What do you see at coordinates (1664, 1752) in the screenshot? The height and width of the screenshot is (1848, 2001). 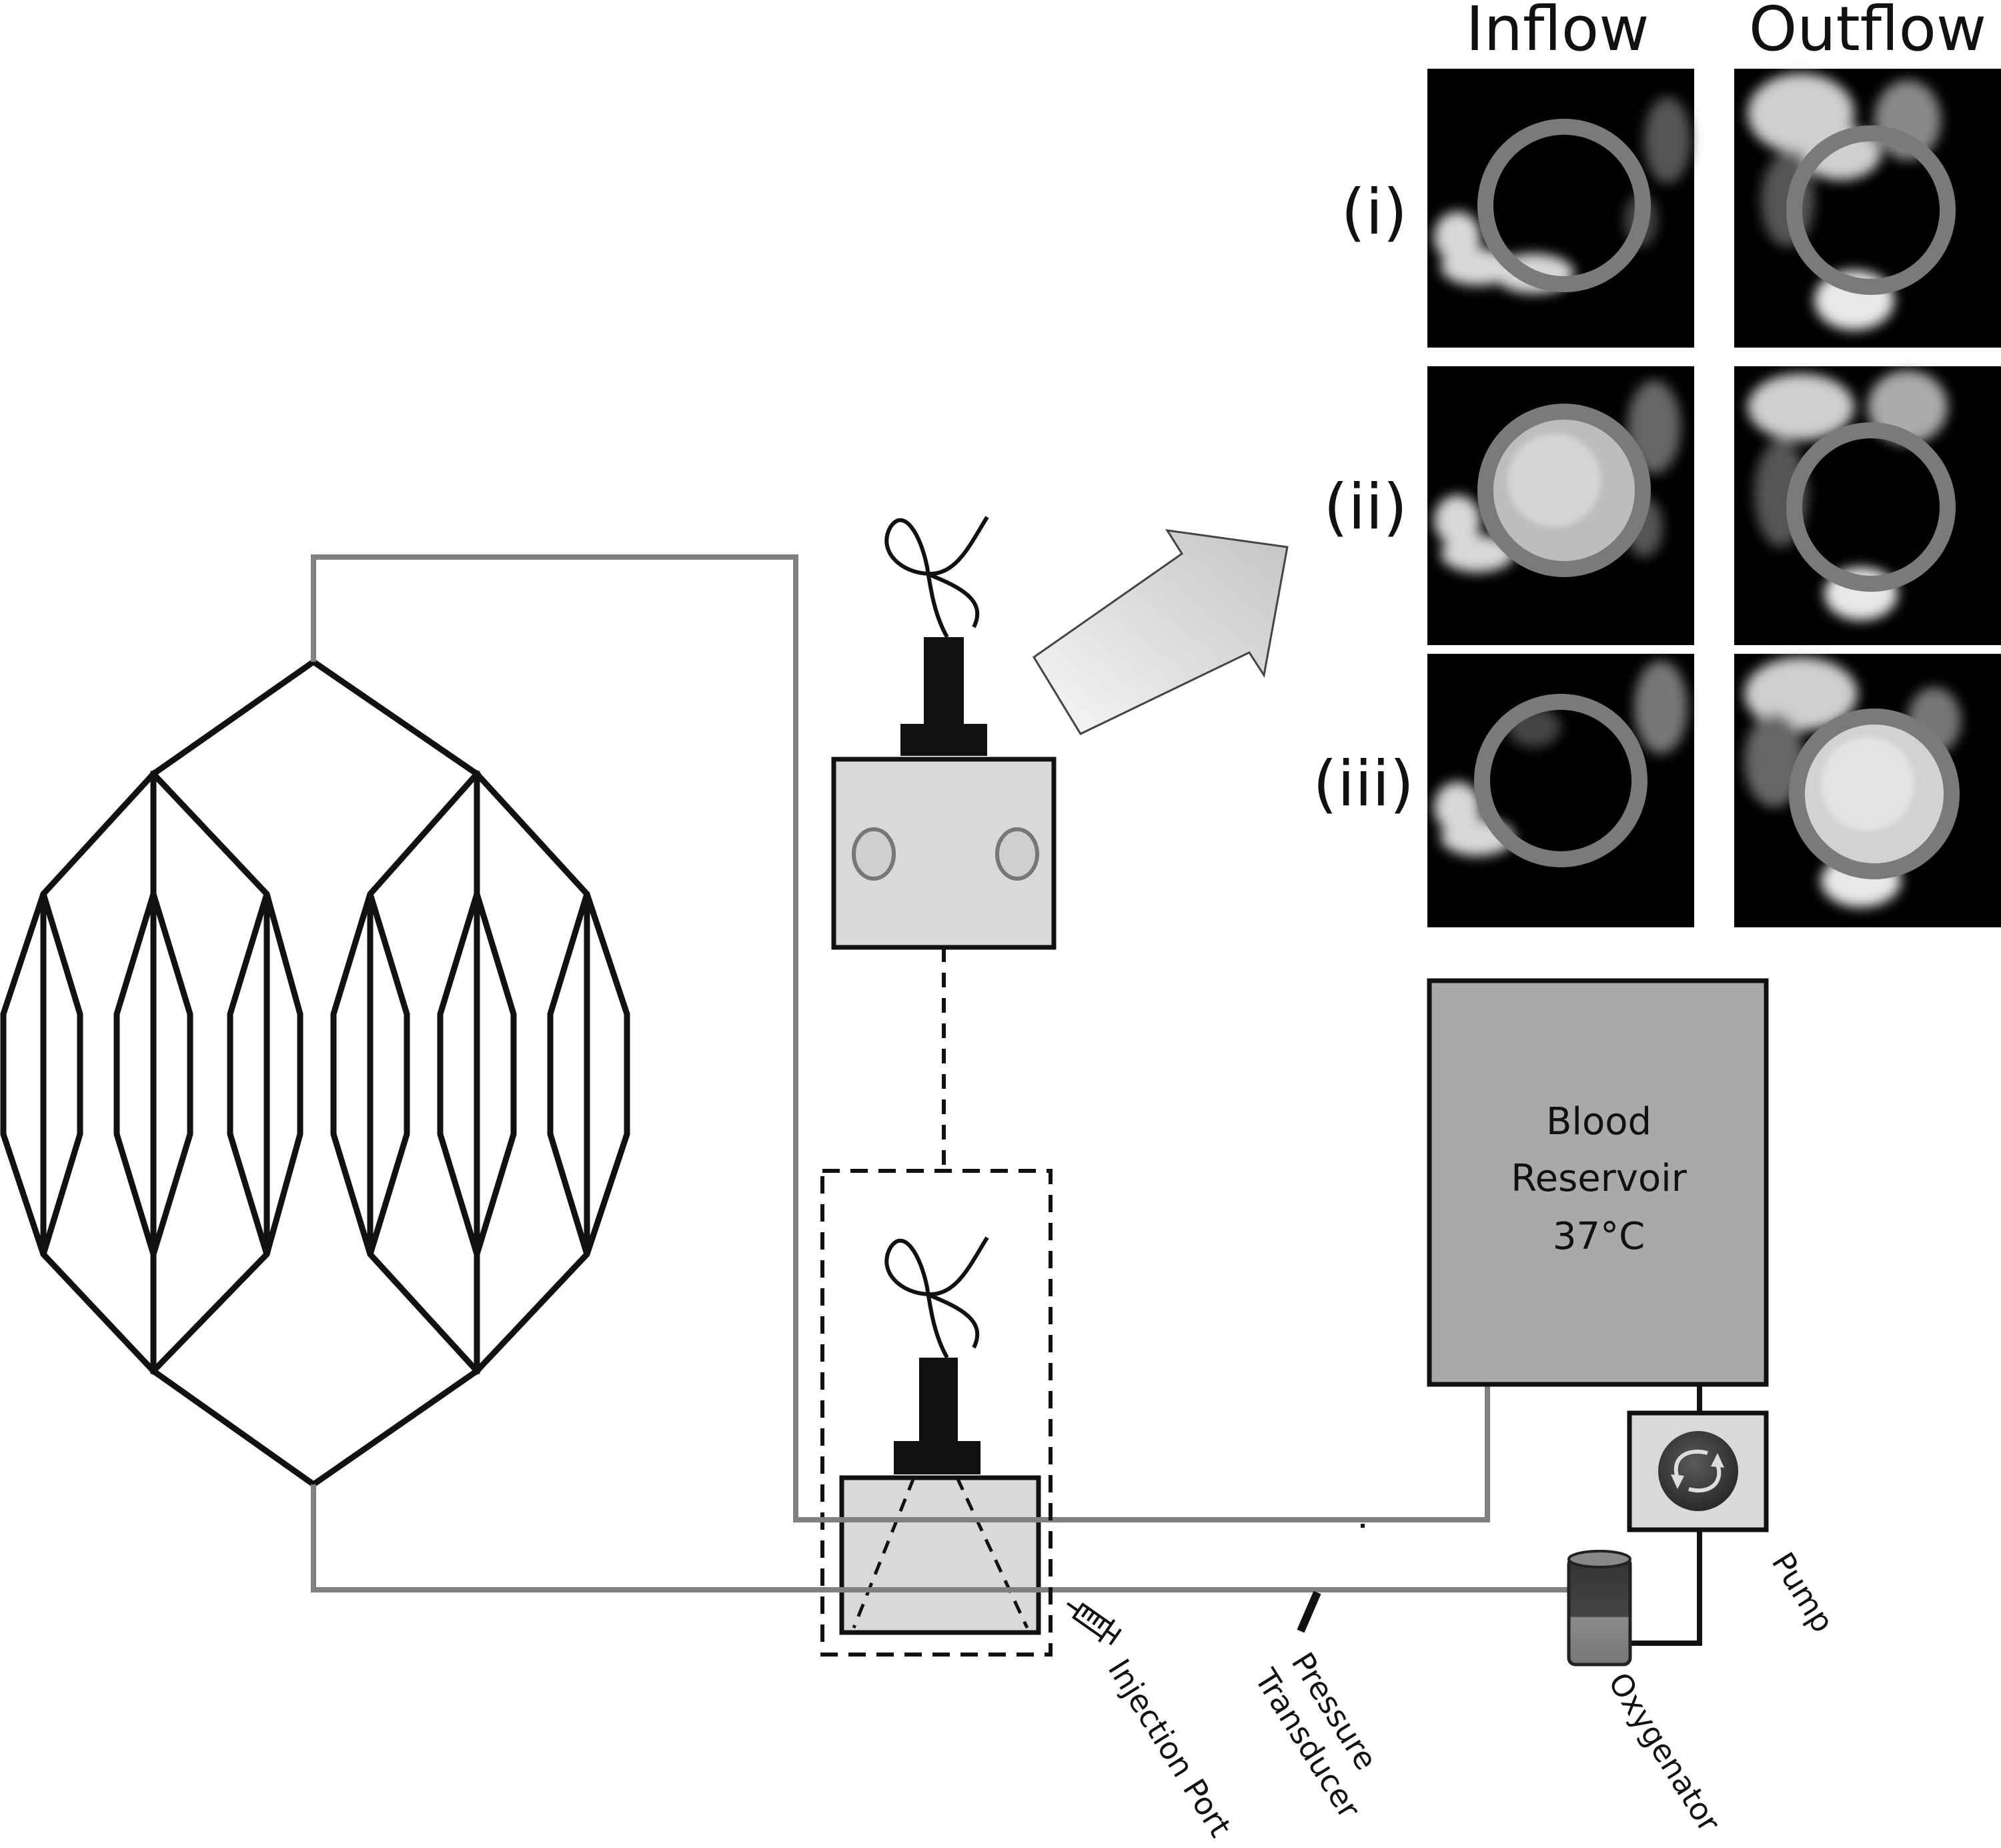 I see `oxygenator-label: Oxygenator` at bounding box center [1664, 1752].